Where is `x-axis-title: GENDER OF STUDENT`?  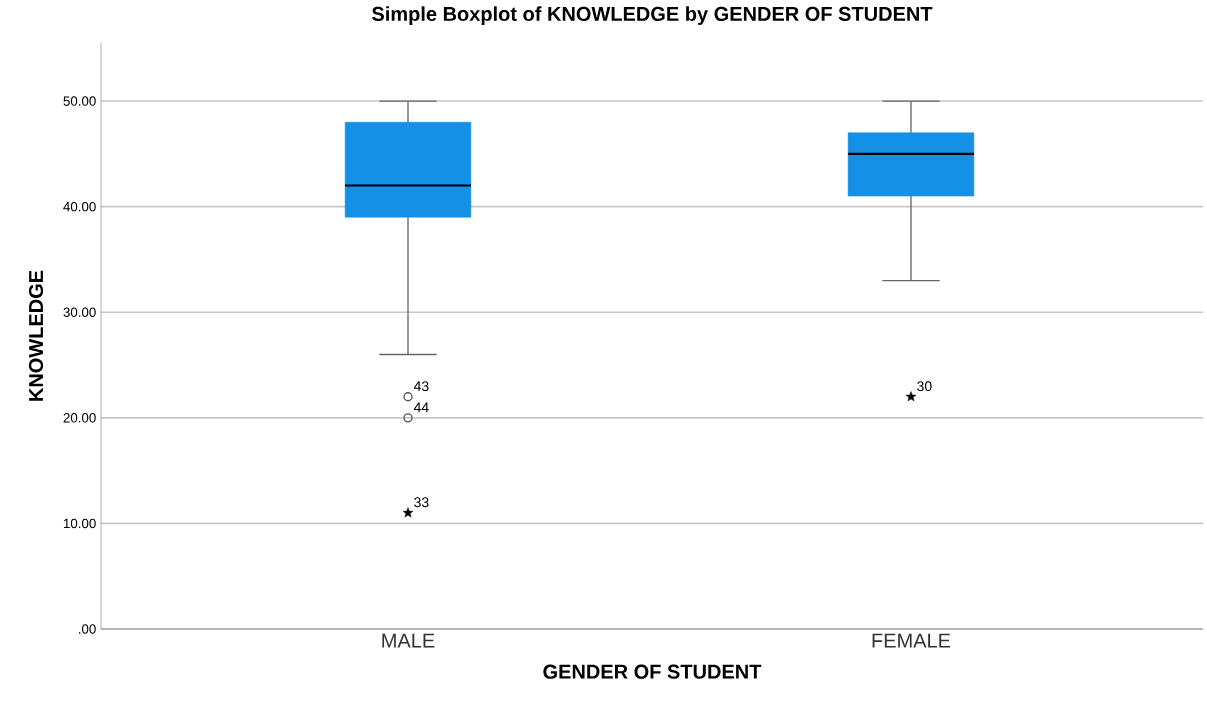
x-axis-title: GENDER OF STUDENT is located at coordinates (652, 671).